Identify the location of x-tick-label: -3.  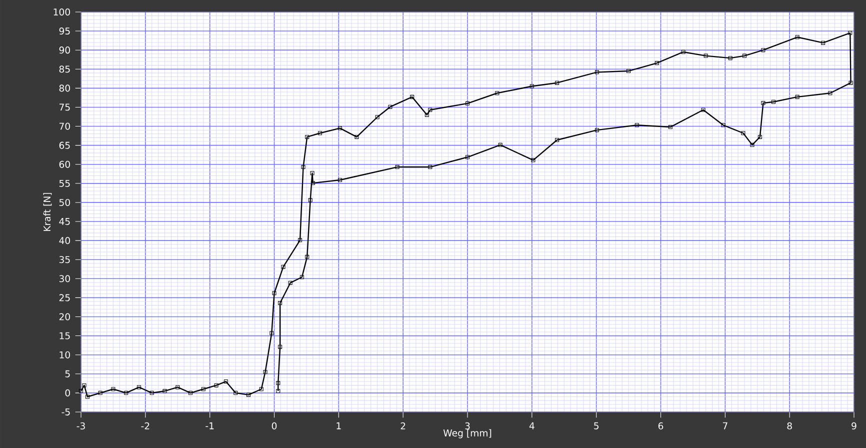
(80, 426).